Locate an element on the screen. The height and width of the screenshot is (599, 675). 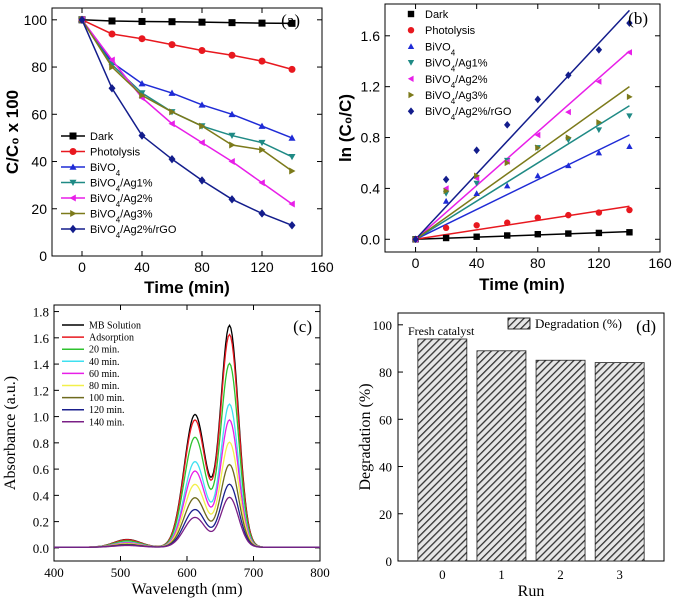
panel-c-legend-label-4: 60 min. is located at coordinates (104, 374).